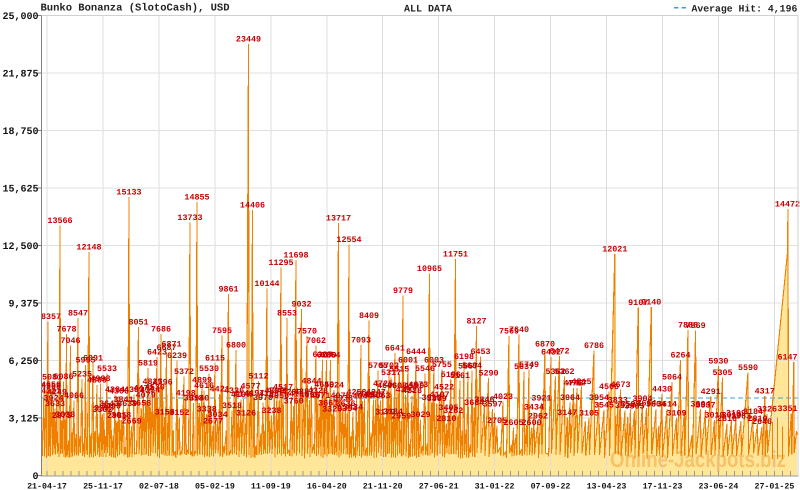  I want to click on svg-text: 10144, so click(266, 284).